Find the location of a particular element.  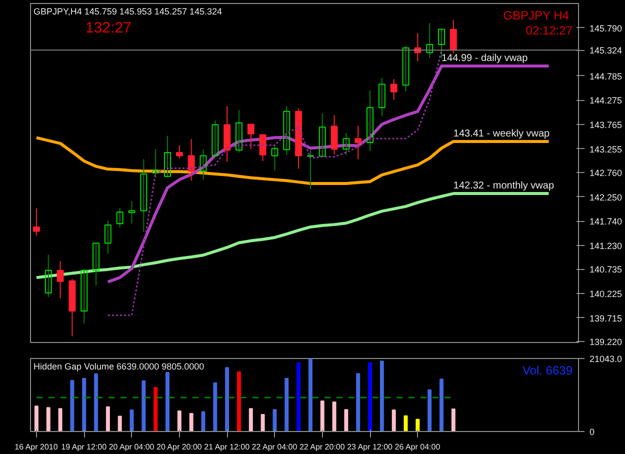

x-tick-label: 22 Apr 04:00 is located at coordinates (275, 447).